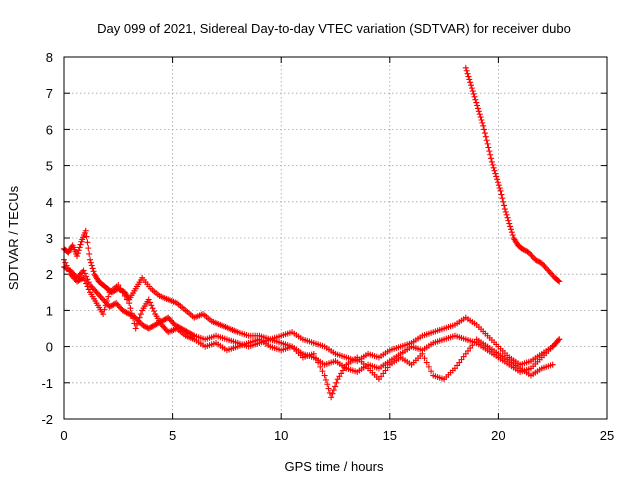 This screenshot has height=480, width=640. Describe the element at coordinates (47, 419) in the screenshot. I see `y-tick-label: -2` at that location.